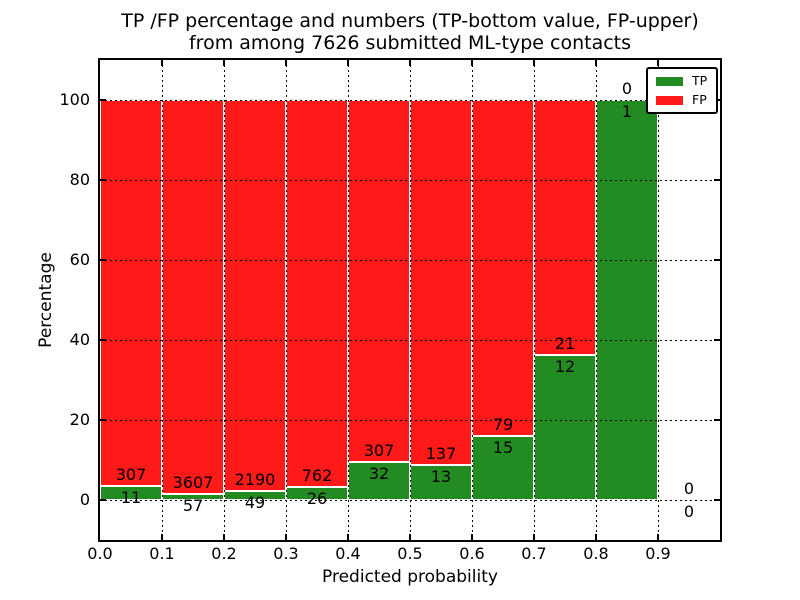 This screenshot has width=800, height=600. I want to click on annotation-fp-count-0.1-0.2: 3607, so click(193, 482).